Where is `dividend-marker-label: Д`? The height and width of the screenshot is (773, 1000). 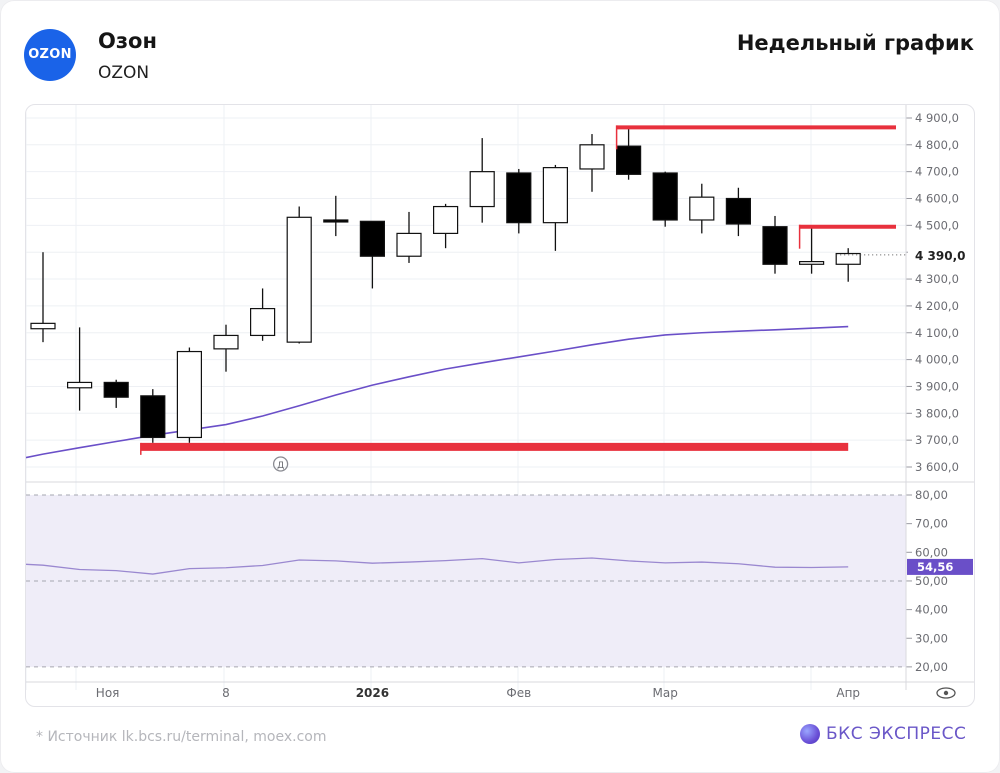 dividend-marker-label: Д is located at coordinates (280, 466).